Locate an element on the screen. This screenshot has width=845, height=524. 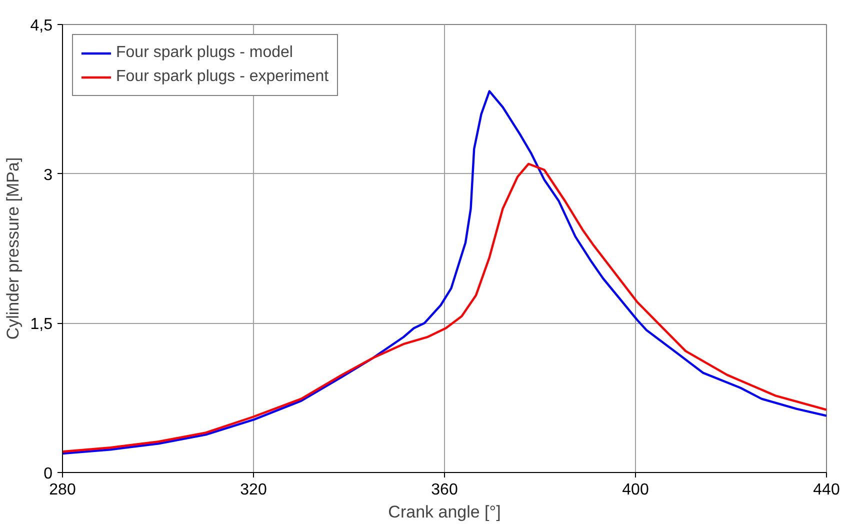
y-tick-label: 1,5 is located at coordinates (41, 325).